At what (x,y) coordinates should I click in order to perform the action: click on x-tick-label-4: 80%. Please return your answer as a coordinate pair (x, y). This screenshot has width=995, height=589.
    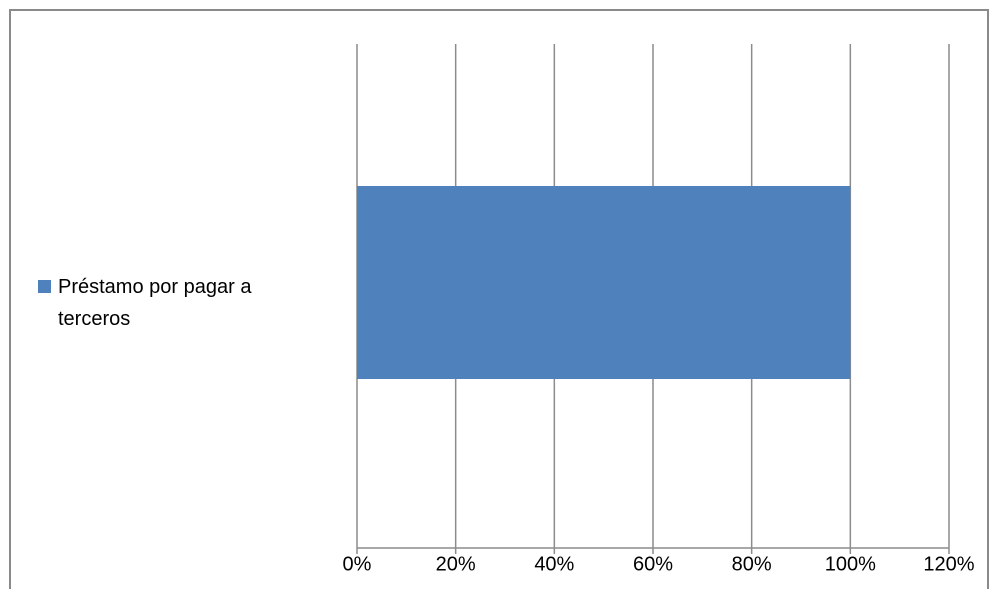
    Looking at the image, I should click on (752, 564).